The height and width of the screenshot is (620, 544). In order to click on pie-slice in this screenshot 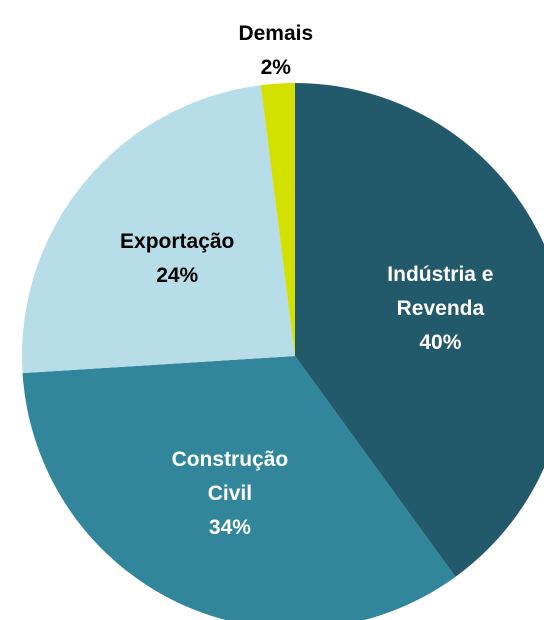, I will do `click(277, 219)`.